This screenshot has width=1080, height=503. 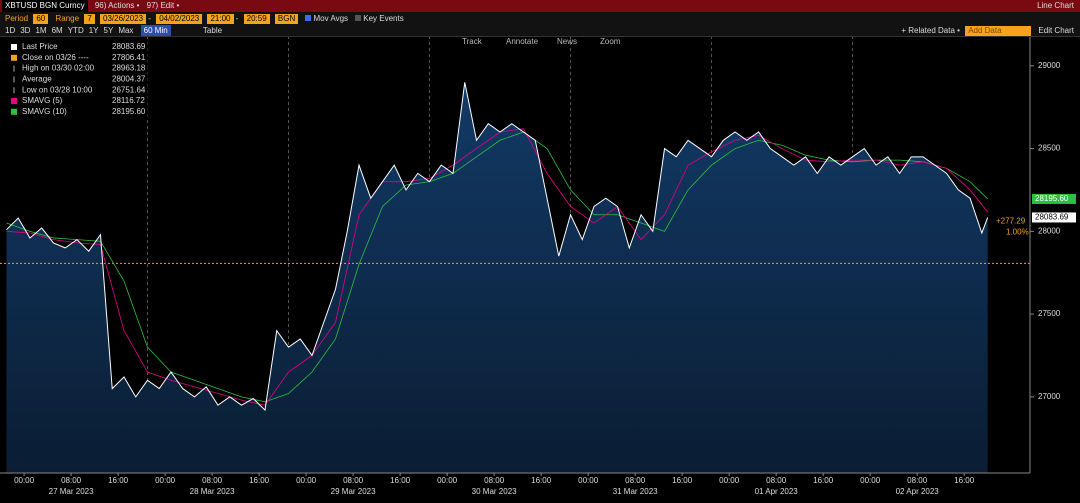 I want to click on input: BGN, so click(x=286, y=19).